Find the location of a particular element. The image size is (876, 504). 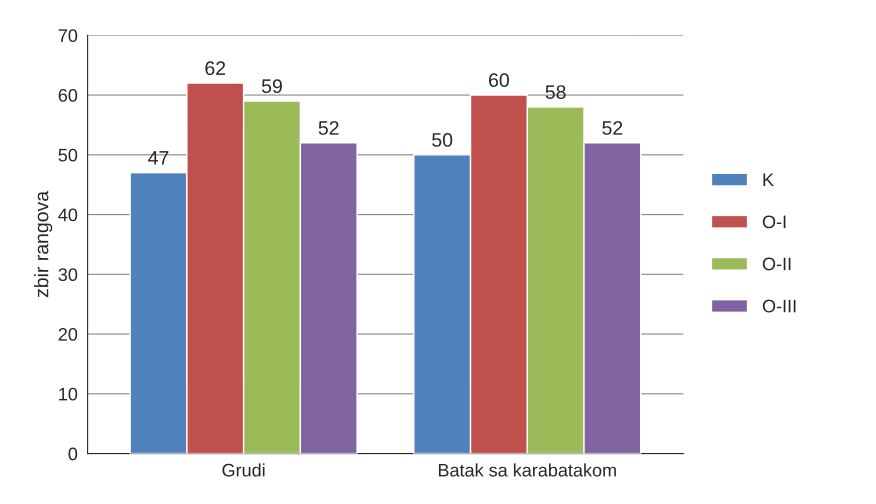

data-label: 58 is located at coordinates (556, 92).